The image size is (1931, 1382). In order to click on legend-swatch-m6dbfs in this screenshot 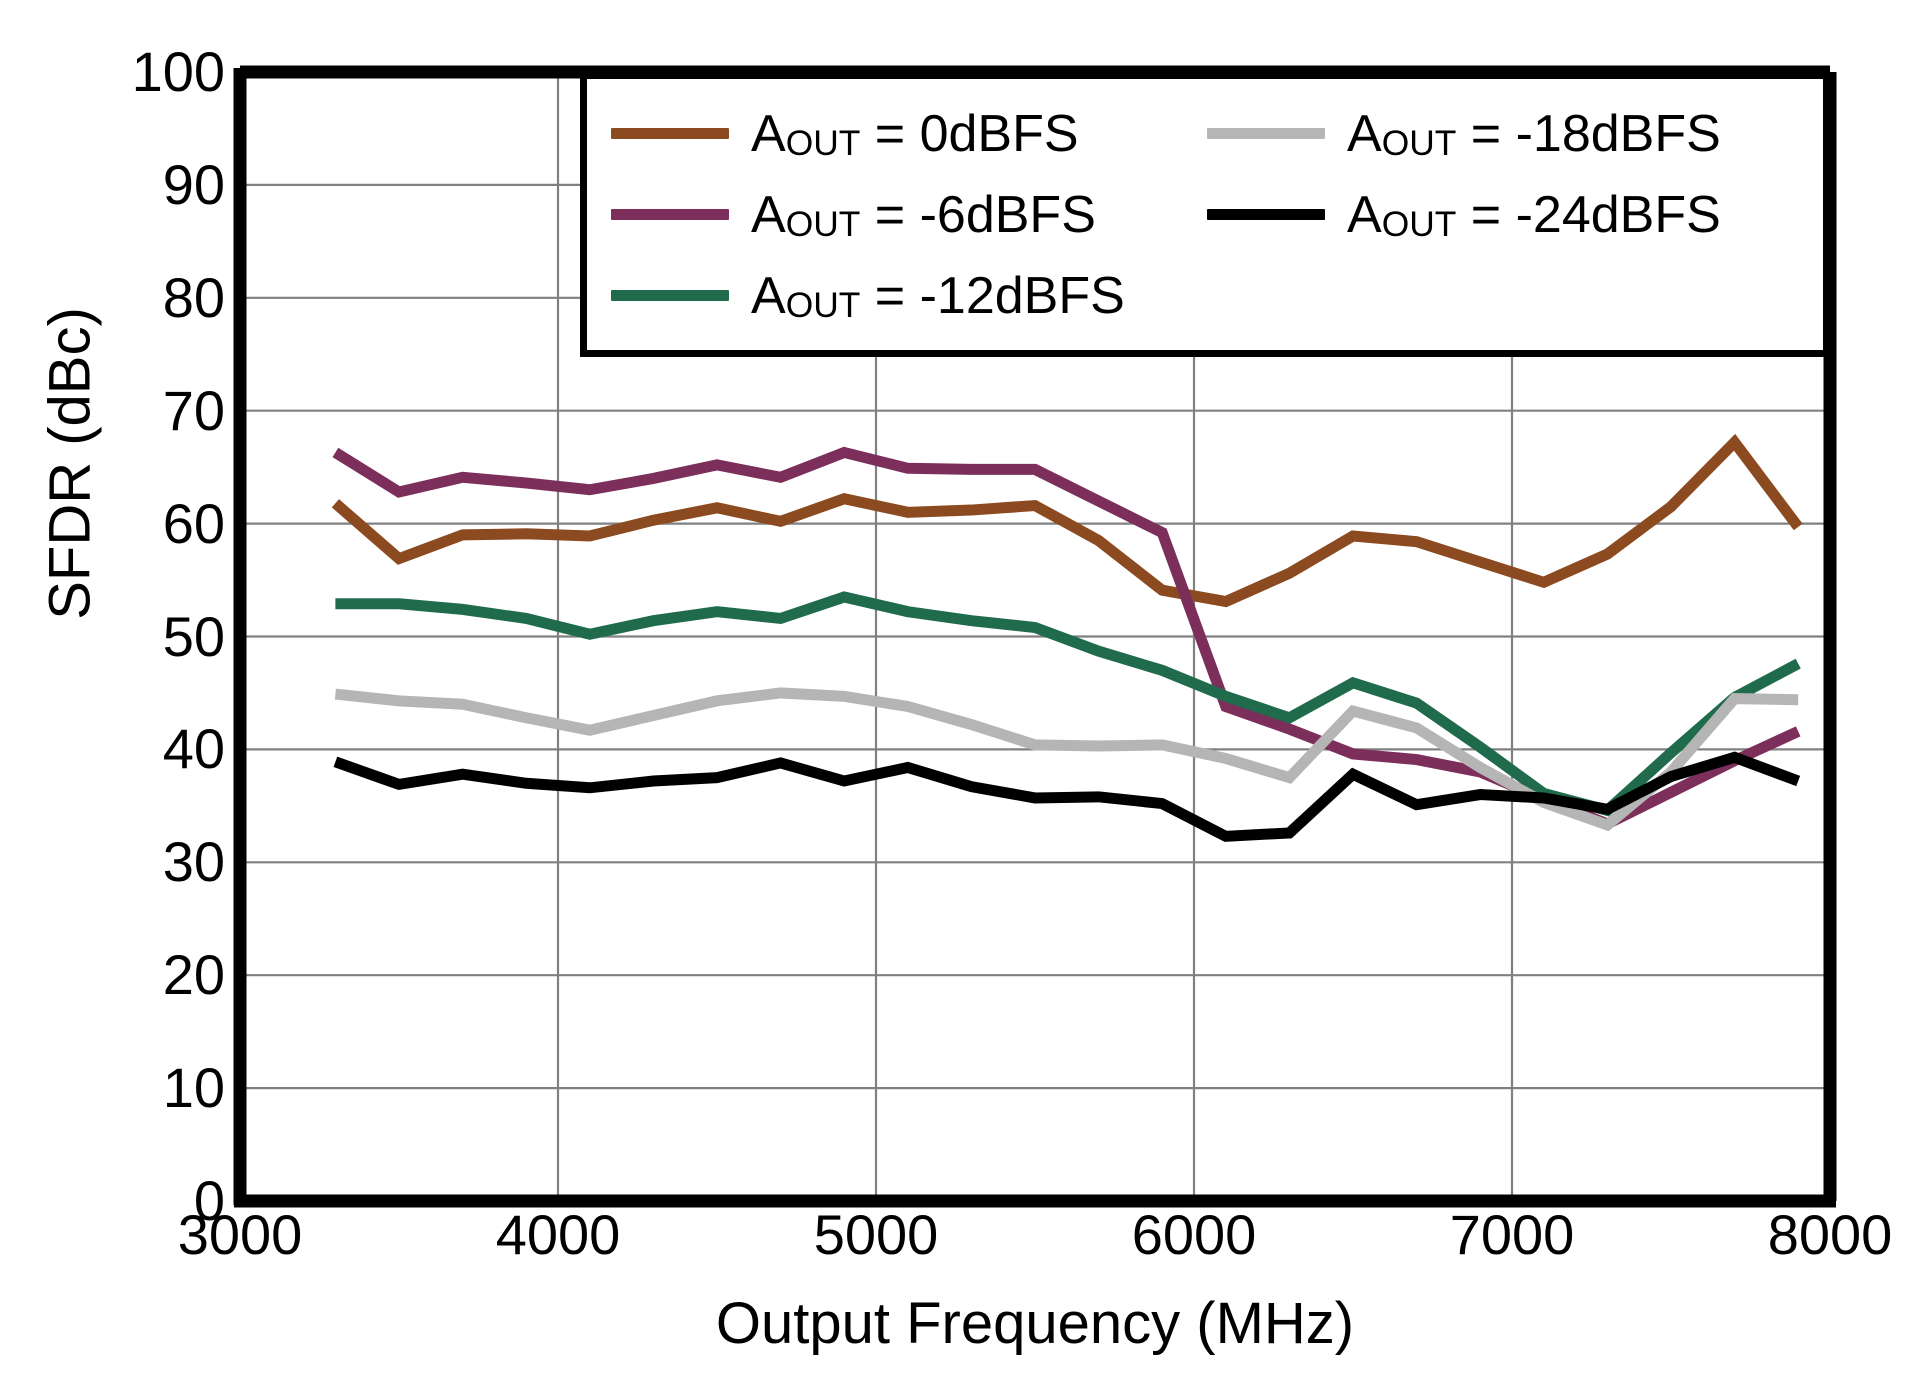, I will do `click(670, 214)`.